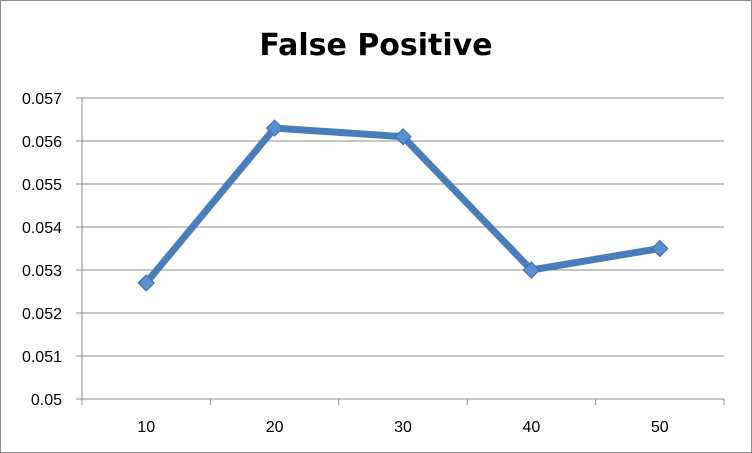 The image size is (752, 453). What do you see at coordinates (275, 427) in the screenshot?
I see `x-tick-label: 20` at bounding box center [275, 427].